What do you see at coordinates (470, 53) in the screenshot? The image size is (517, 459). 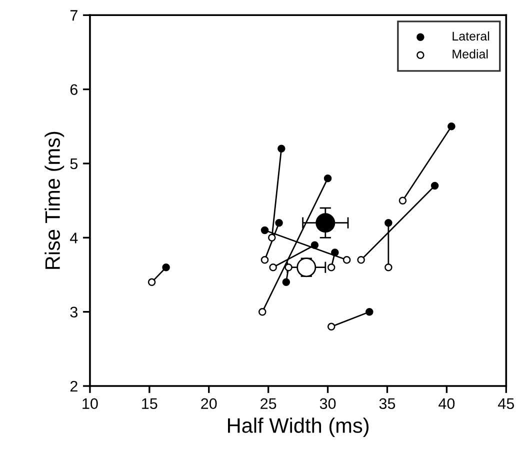 I see `legend-label: Medial` at bounding box center [470, 53].